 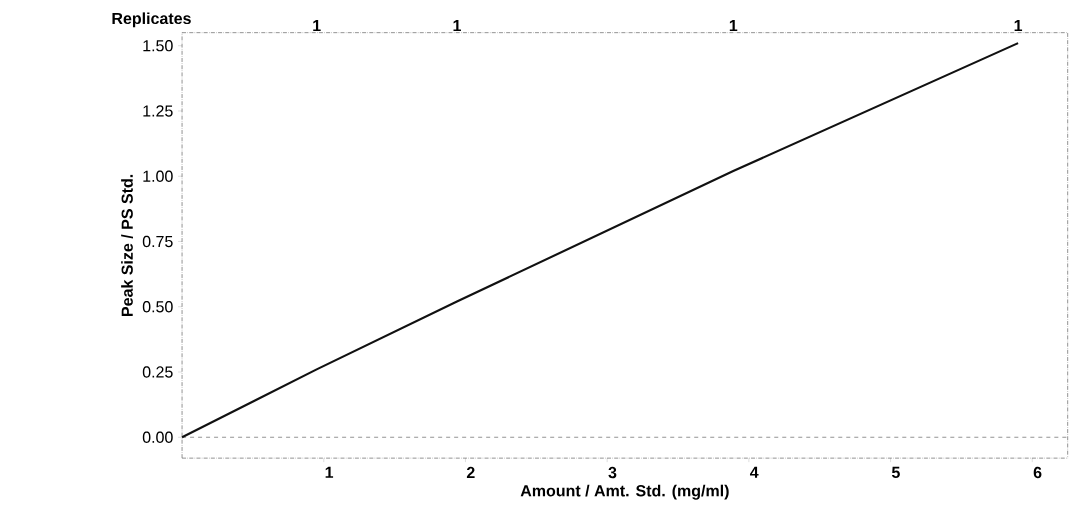 What do you see at coordinates (157, 372) in the screenshot?
I see `y-tick-label: 0.25` at bounding box center [157, 372].